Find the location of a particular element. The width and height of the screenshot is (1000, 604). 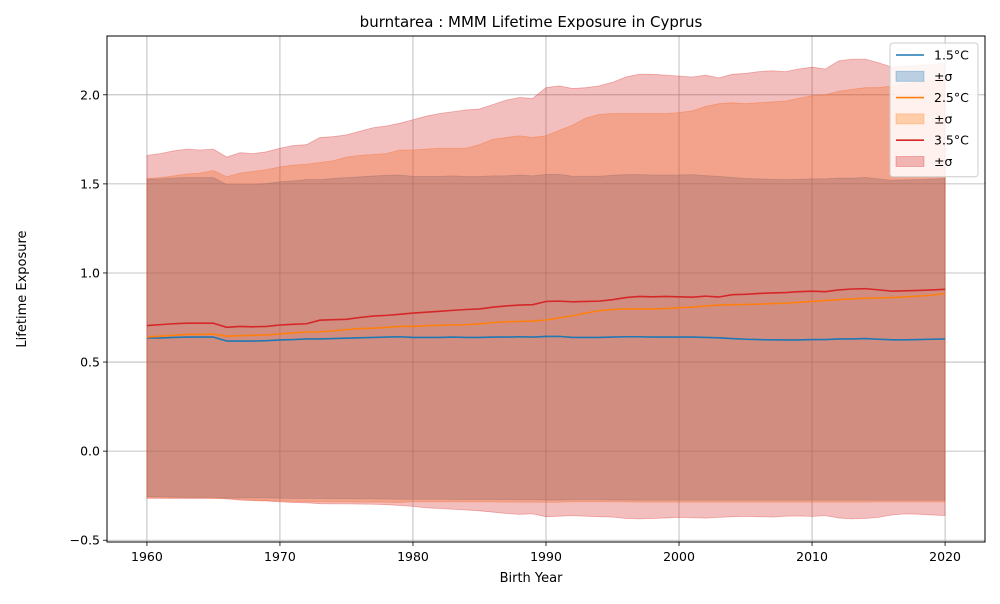

x-tick-label: 2010 is located at coordinates (812, 556).